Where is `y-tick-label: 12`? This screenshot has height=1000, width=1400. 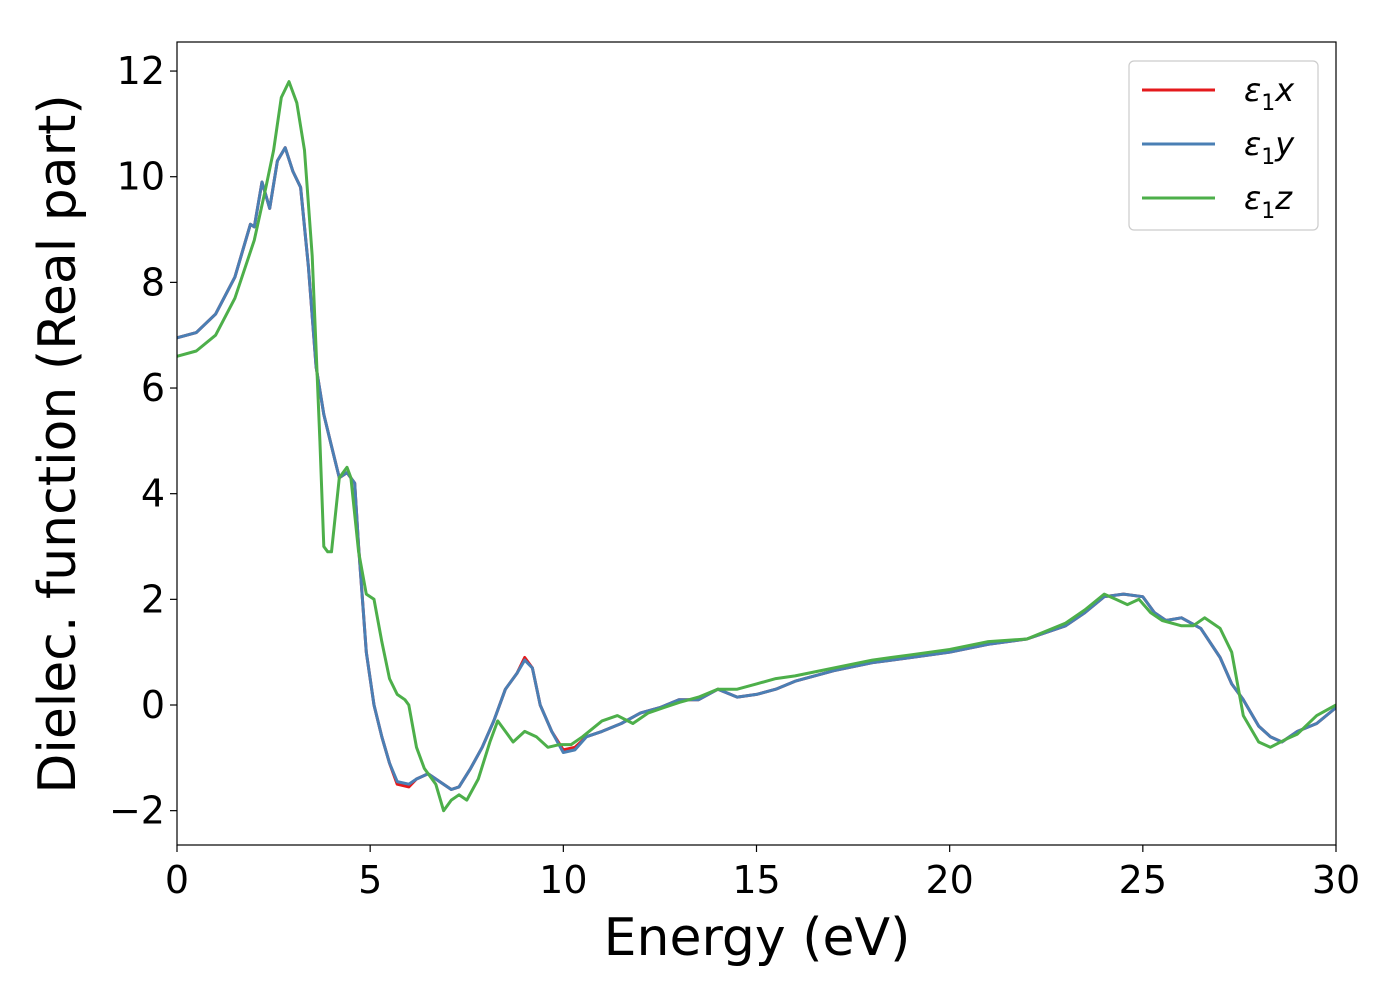
y-tick-label: 12 is located at coordinates (141, 71).